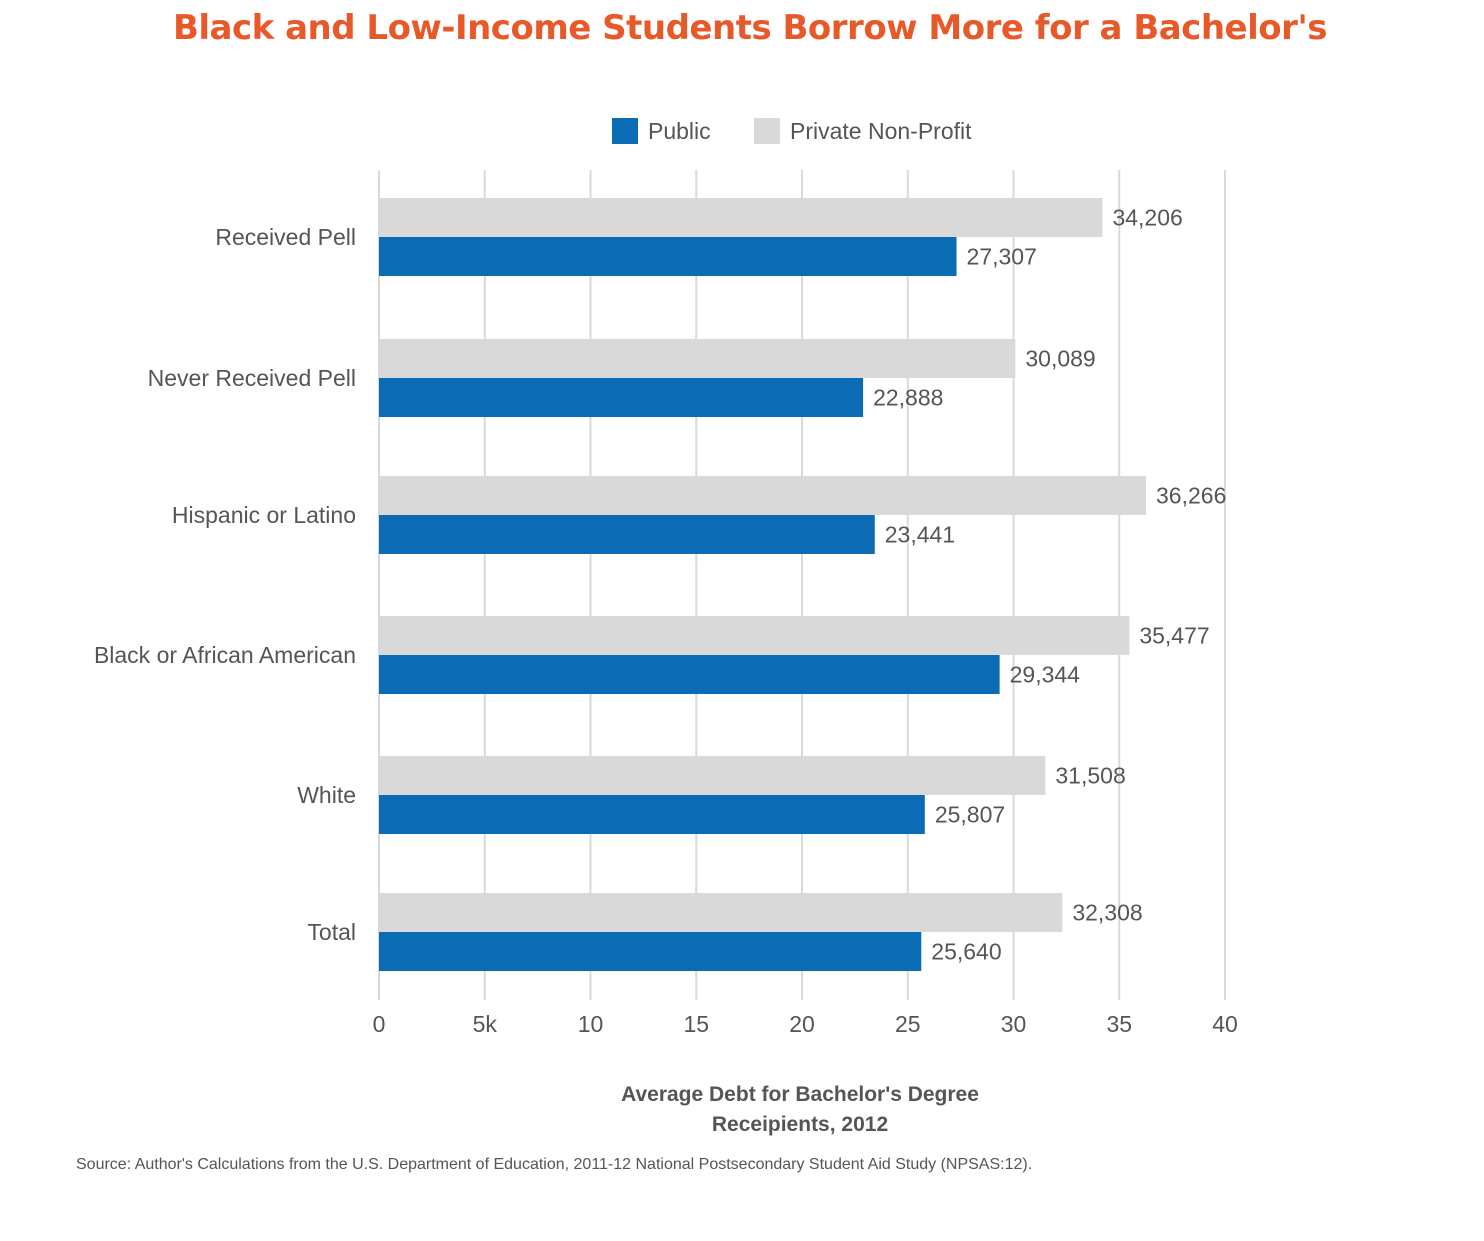 The width and height of the screenshot is (1484, 1241). Describe the element at coordinates (920, 535) in the screenshot. I see `value-label-public-2: 23,441` at that location.